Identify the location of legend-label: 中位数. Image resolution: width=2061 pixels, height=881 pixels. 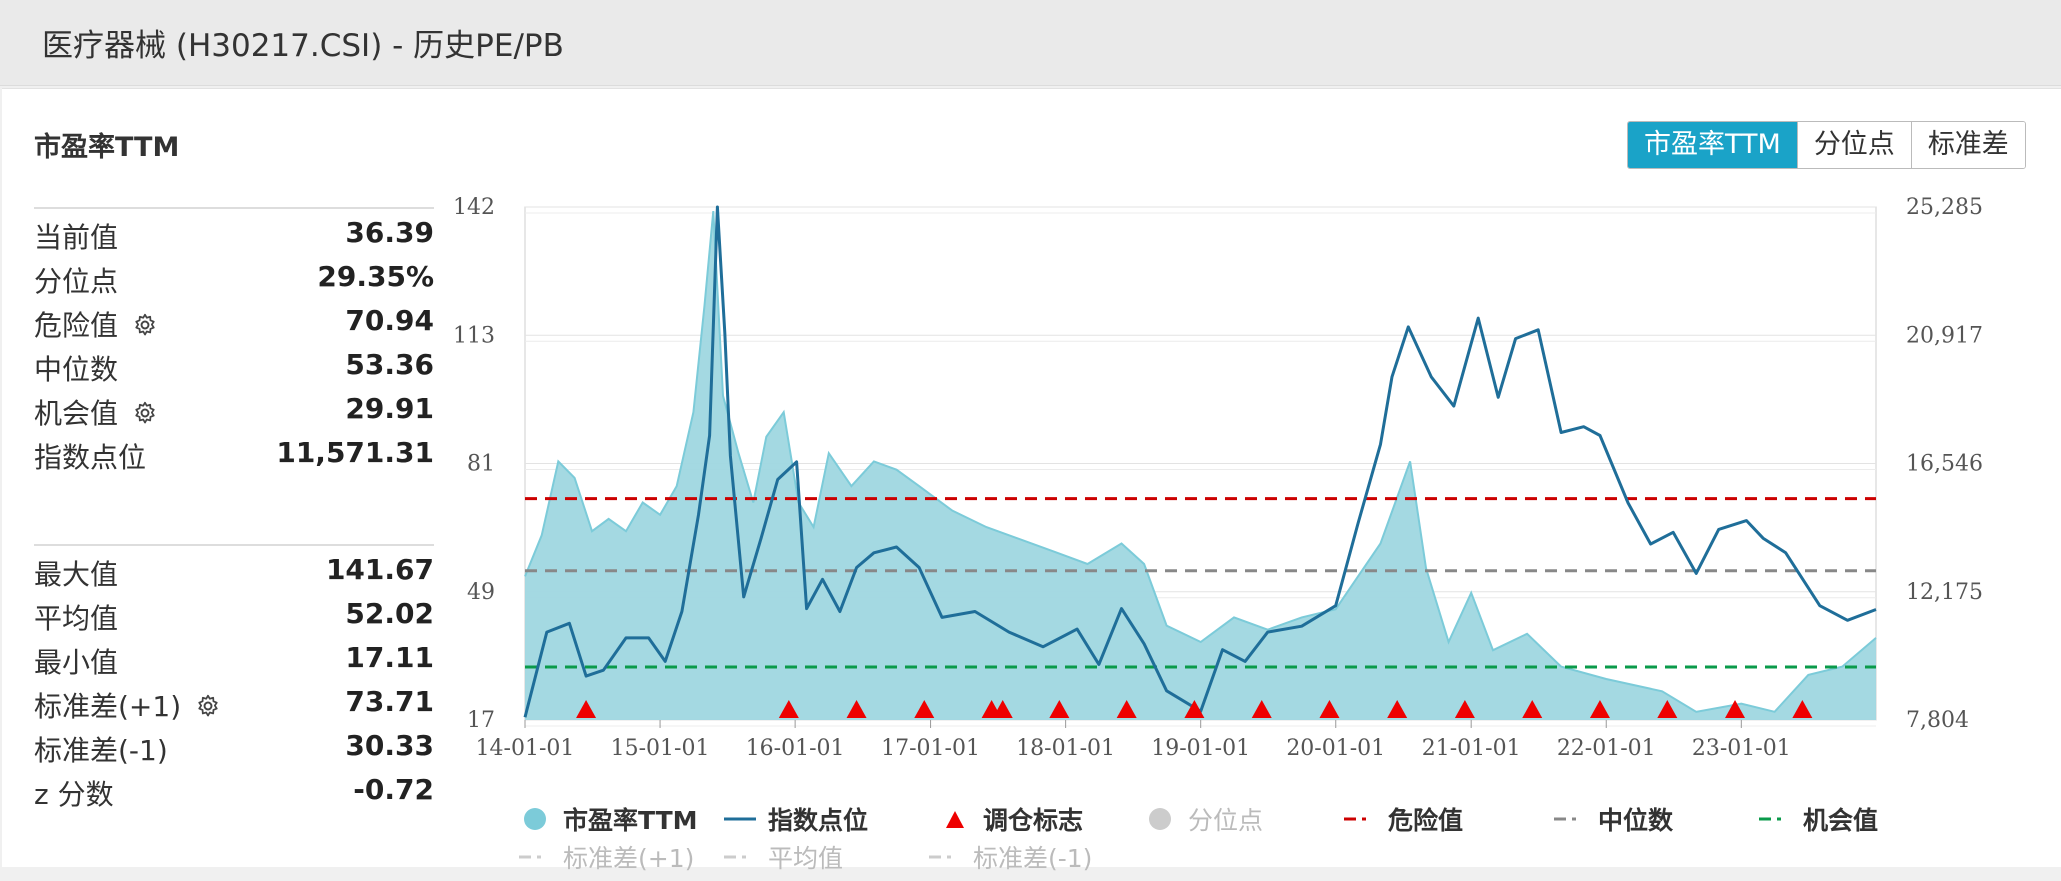
(1636, 820).